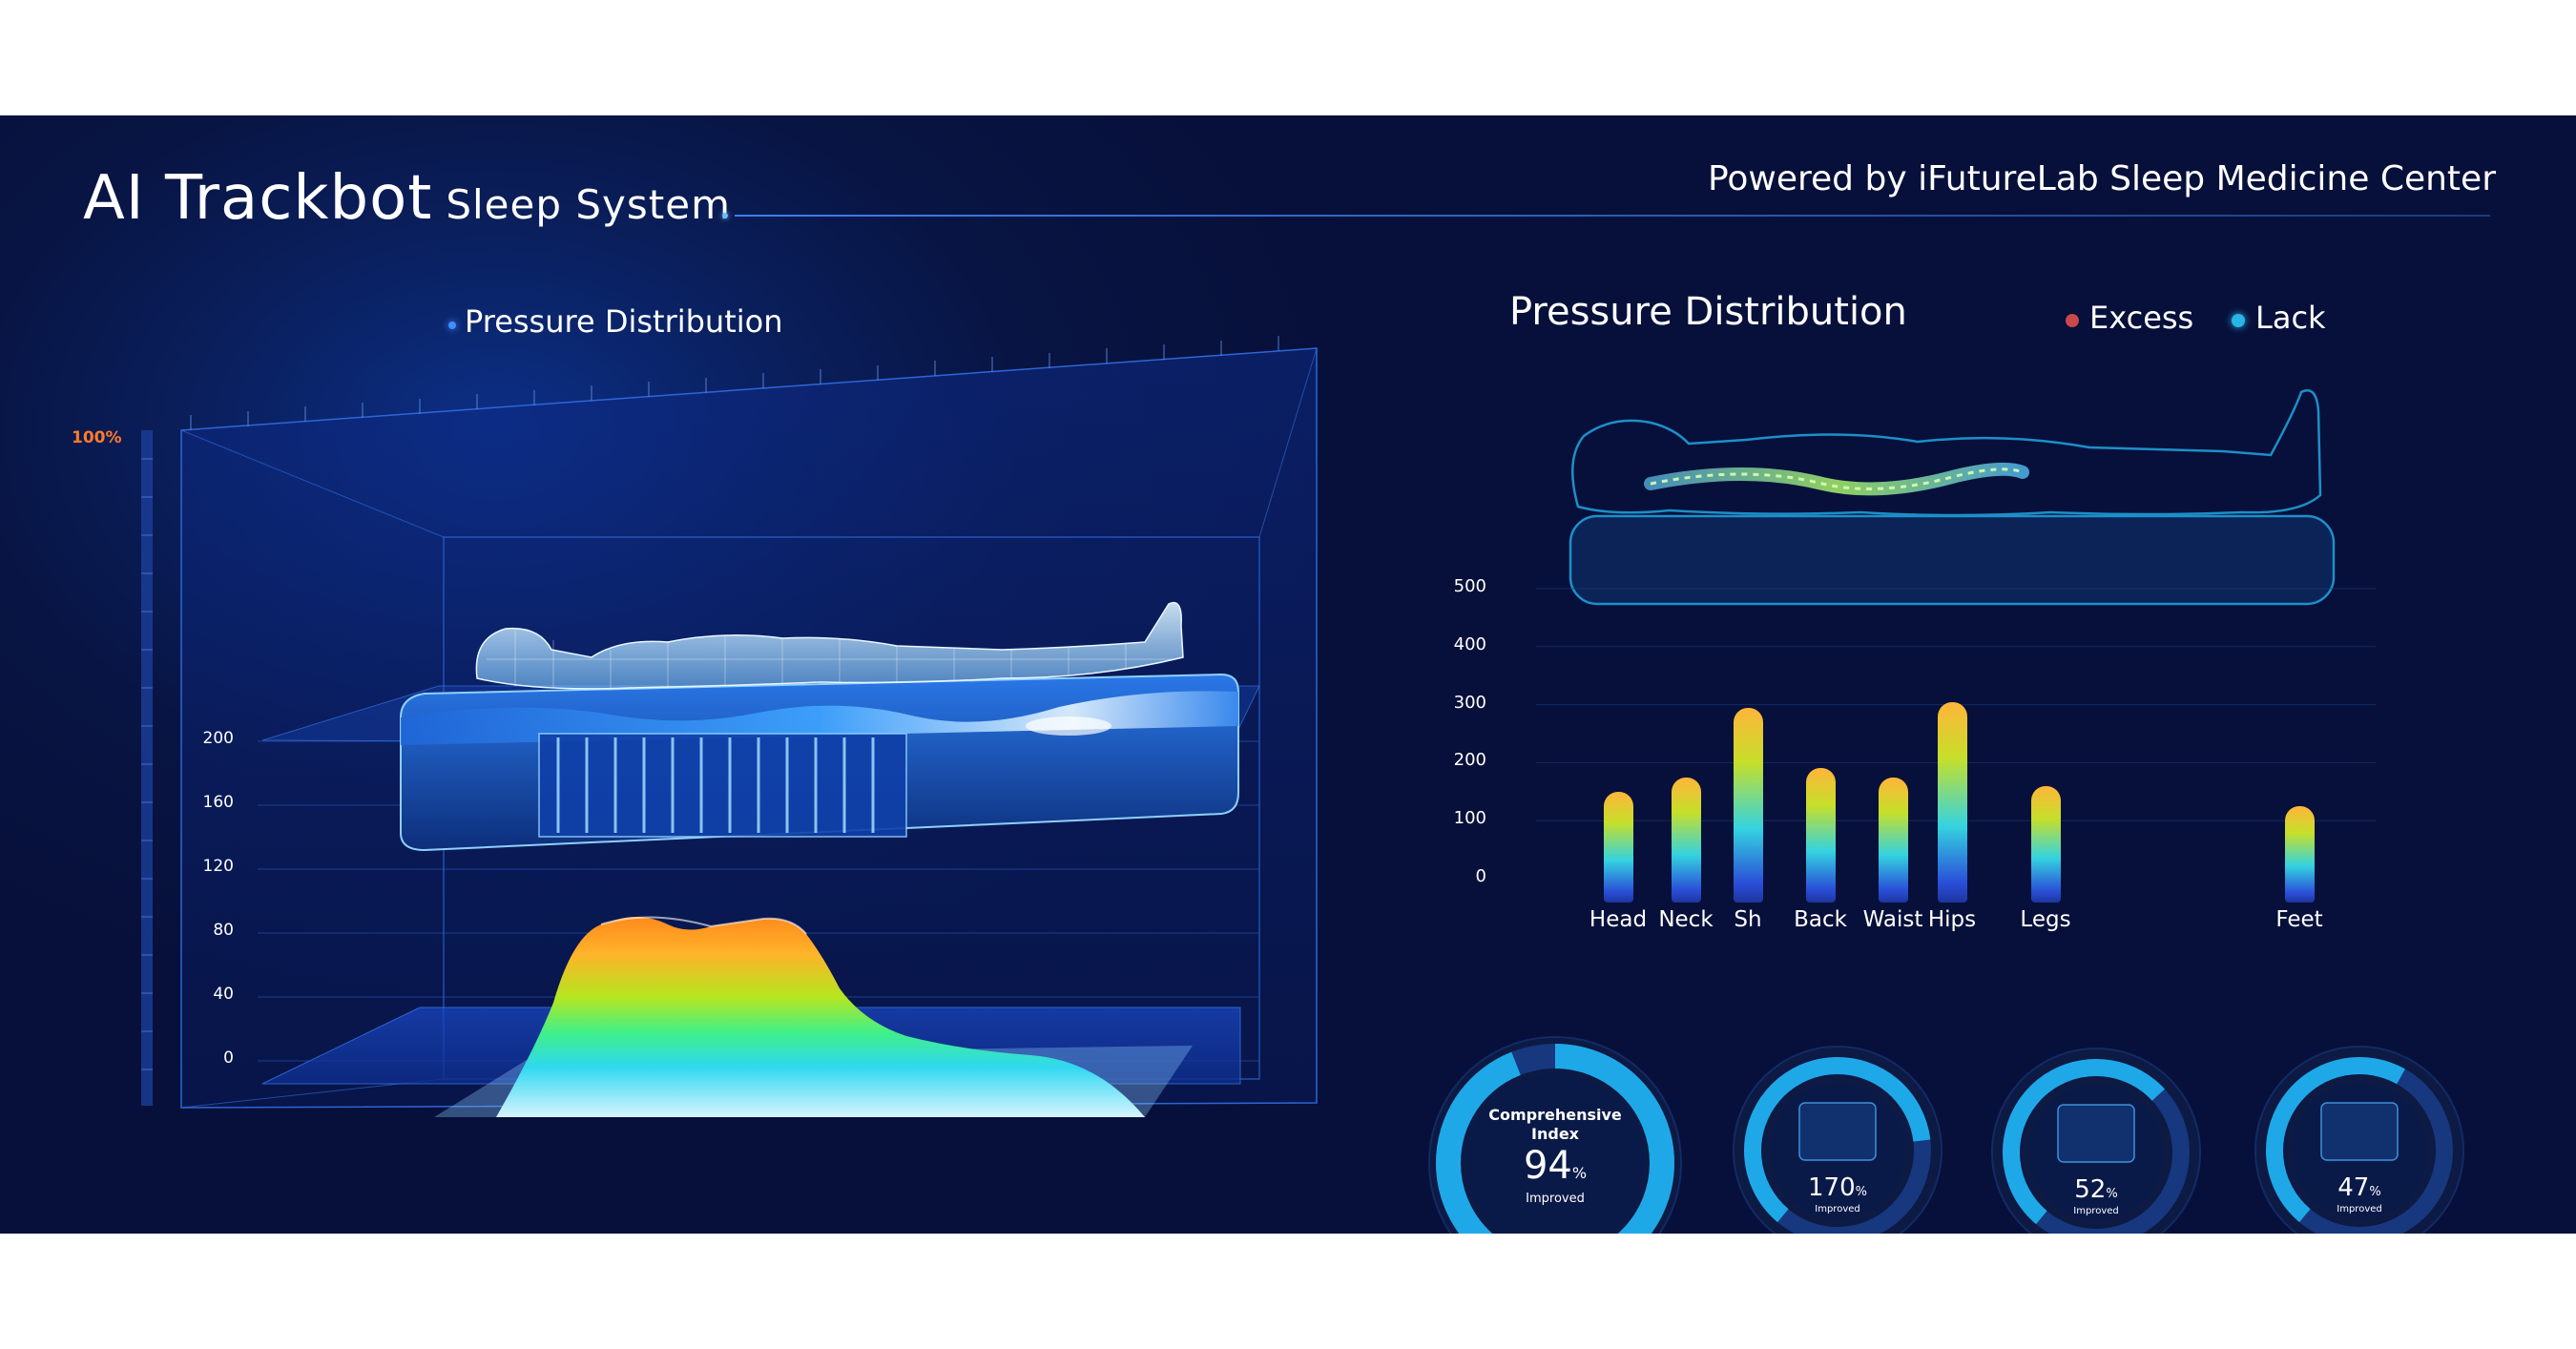 This screenshot has height=1349, width=2576. What do you see at coordinates (1618, 919) in the screenshot?
I see `category-label: Head` at bounding box center [1618, 919].